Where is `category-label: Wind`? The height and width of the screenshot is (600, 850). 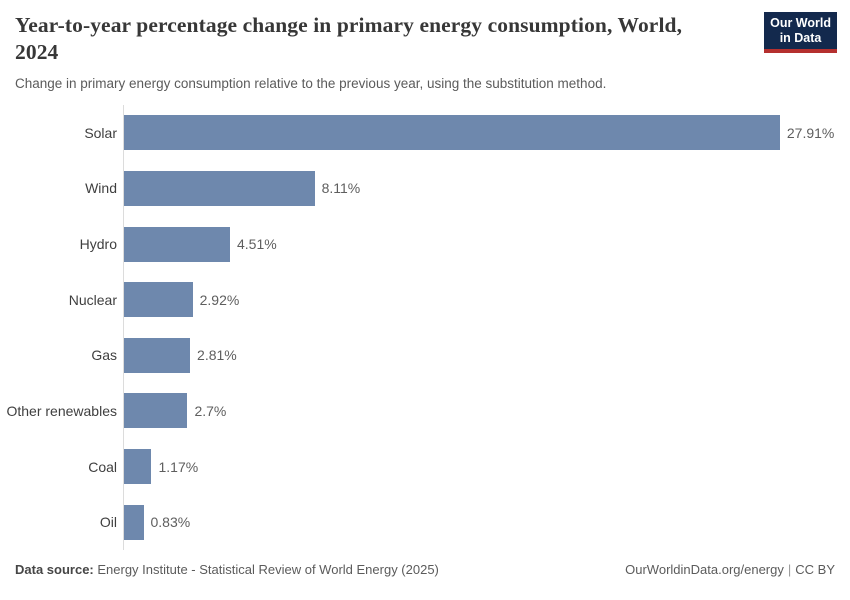
category-label: Wind is located at coordinates (101, 188).